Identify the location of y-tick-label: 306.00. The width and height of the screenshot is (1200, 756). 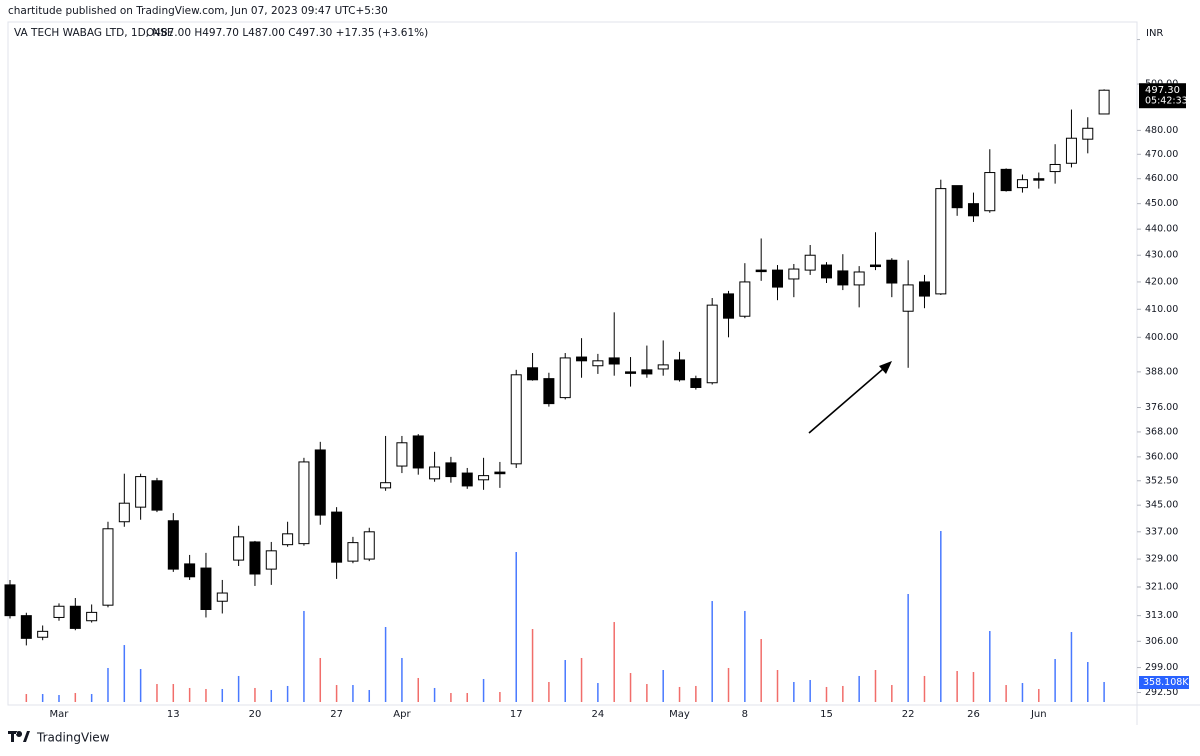
(1161, 641).